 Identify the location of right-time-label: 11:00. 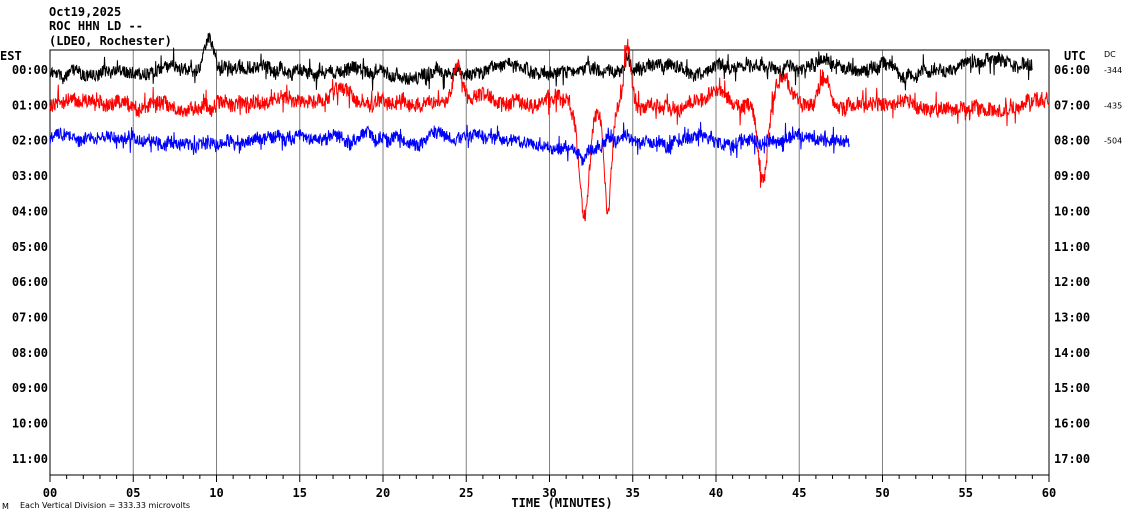
(1072, 247).